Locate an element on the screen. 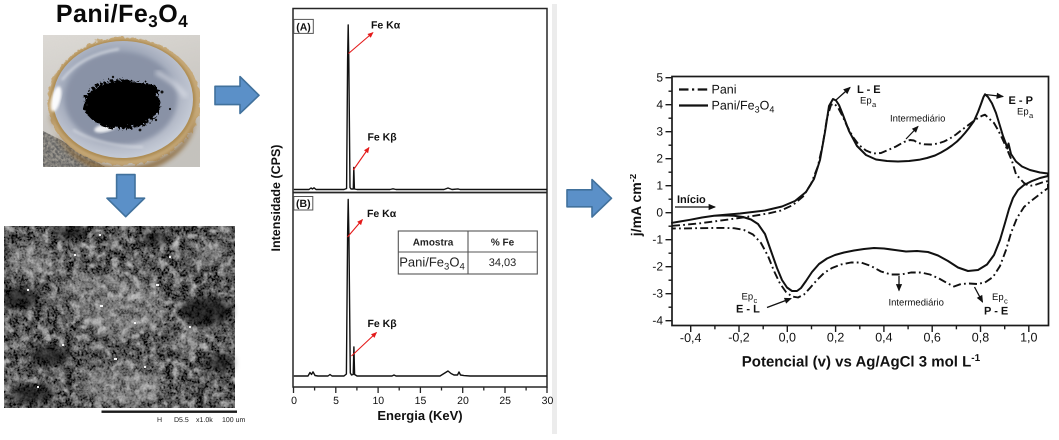  svg-text: 100 um is located at coordinates (234, 420).